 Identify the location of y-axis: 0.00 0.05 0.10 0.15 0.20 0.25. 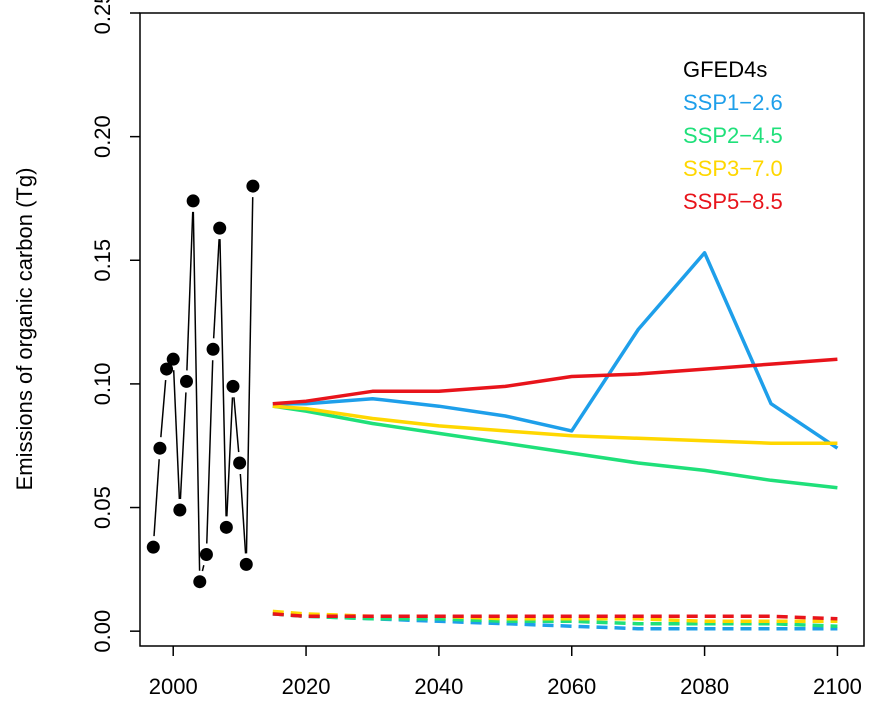
(115, 326).